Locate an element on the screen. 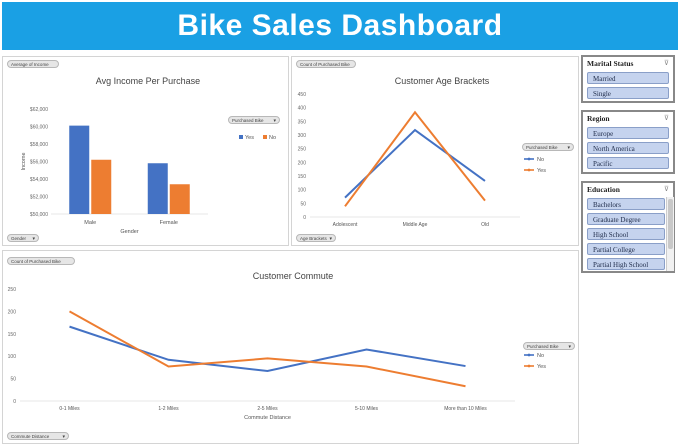 The height and width of the screenshot is (444, 680). marital-status-slicer: Marital Status ⊽ Married Single is located at coordinates (628, 79).